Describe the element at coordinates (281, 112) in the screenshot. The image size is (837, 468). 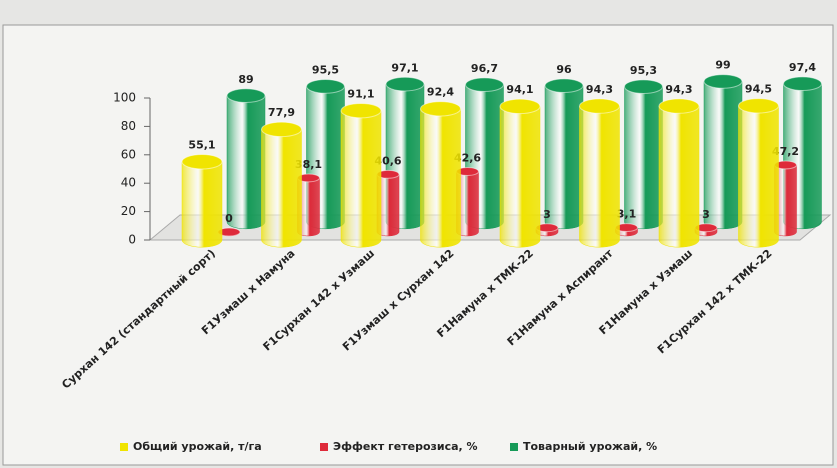
I see `value-label: 77,9` at that location.